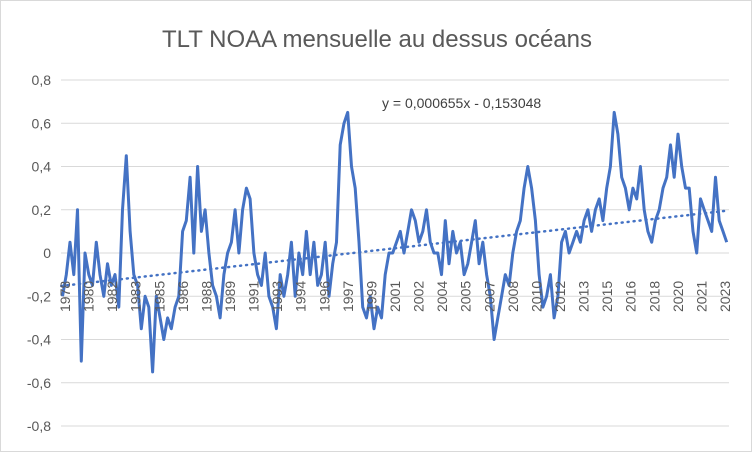 This screenshot has width=752, height=452. What do you see at coordinates (489, 296) in the screenshot?
I see `x-tick-label: 2007` at bounding box center [489, 296].